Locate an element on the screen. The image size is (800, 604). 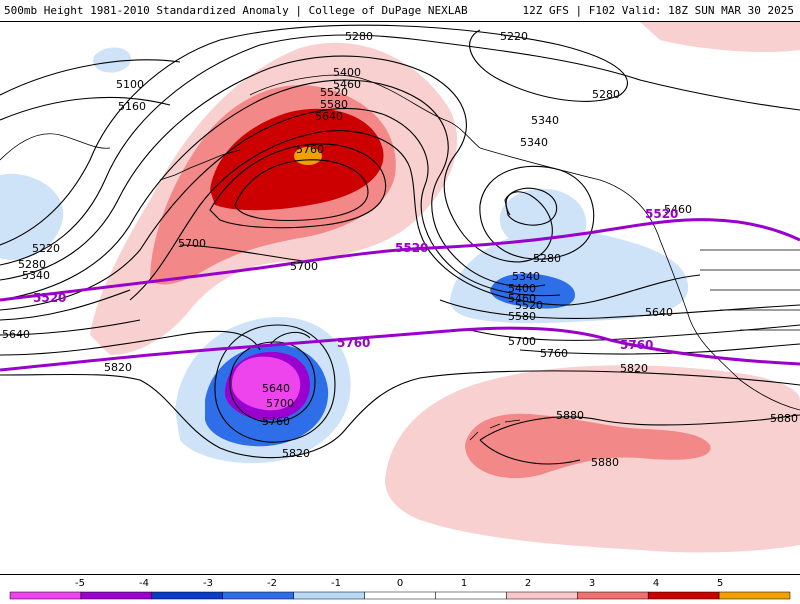
contour-label-5220-west: 5220 is located at coordinates (46, 248).